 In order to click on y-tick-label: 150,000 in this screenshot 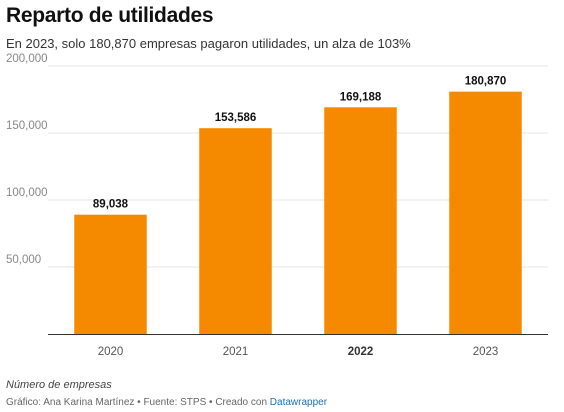, I will do `click(27, 126)`.